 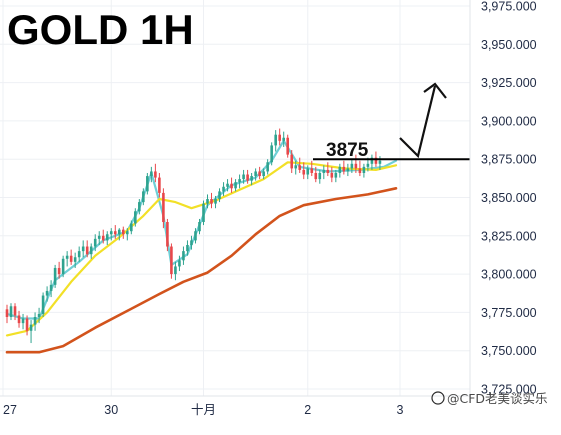 What do you see at coordinates (497, 398) in the screenshot?
I see `watermark-text: @CFD老美谈实乐` at bounding box center [497, 398].